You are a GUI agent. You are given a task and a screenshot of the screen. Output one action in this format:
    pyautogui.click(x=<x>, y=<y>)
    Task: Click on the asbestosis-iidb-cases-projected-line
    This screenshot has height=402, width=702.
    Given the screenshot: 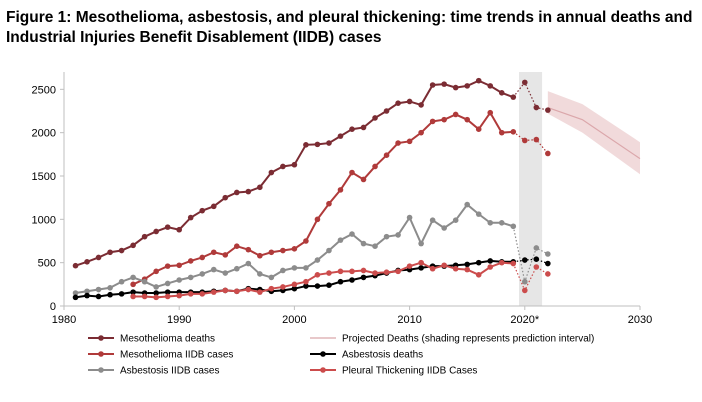 What is the action you would take?
    pyautogui.click(x=530, y=255)
    